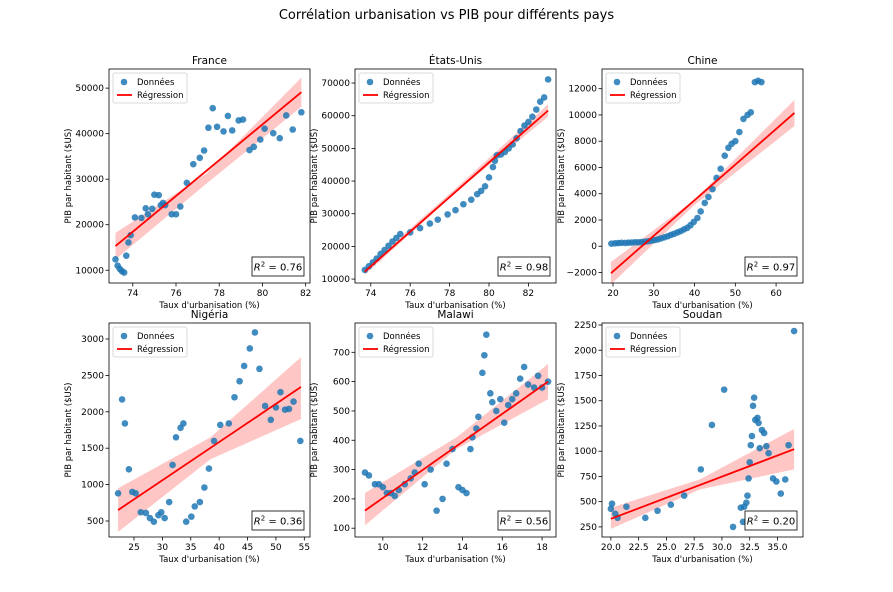 The height and width of the screenshot is (592, 893). Describe the element at coordinates (410, 294) in the screenshot. I see `x-tick-label: 76` at that location.